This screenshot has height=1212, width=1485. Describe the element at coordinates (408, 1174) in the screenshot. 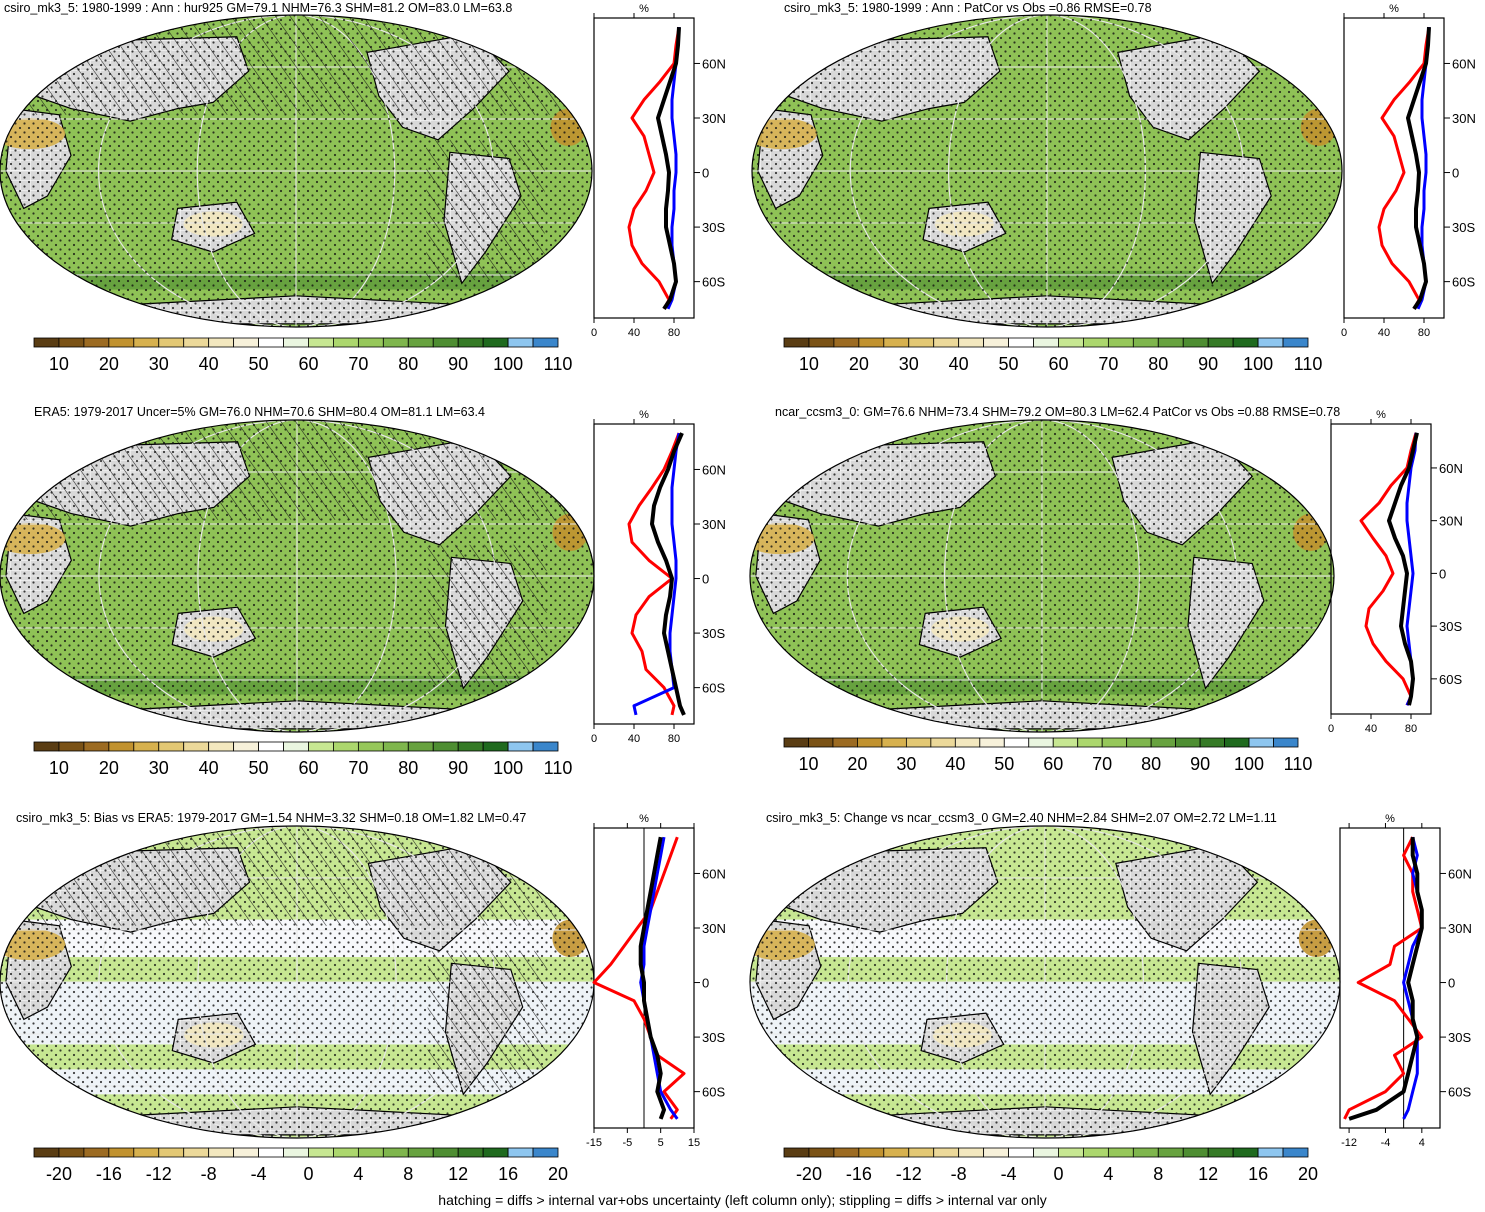

I see `colorbar-label: 8` at that location.